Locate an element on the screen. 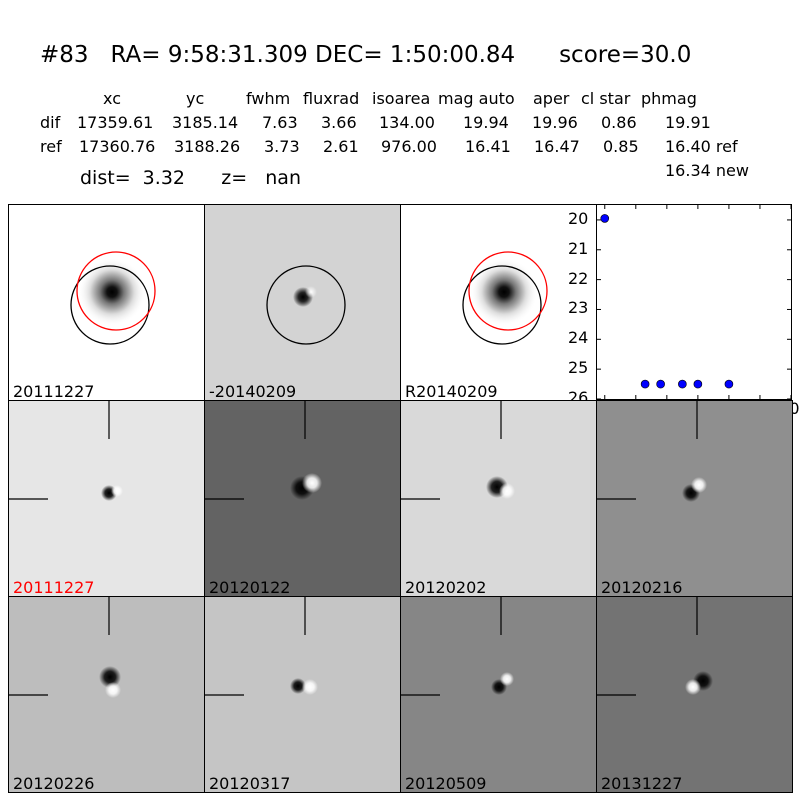 The image size is (800, 800). epoch-stamp-label: 20120202 is located at coordinates (446, 587).